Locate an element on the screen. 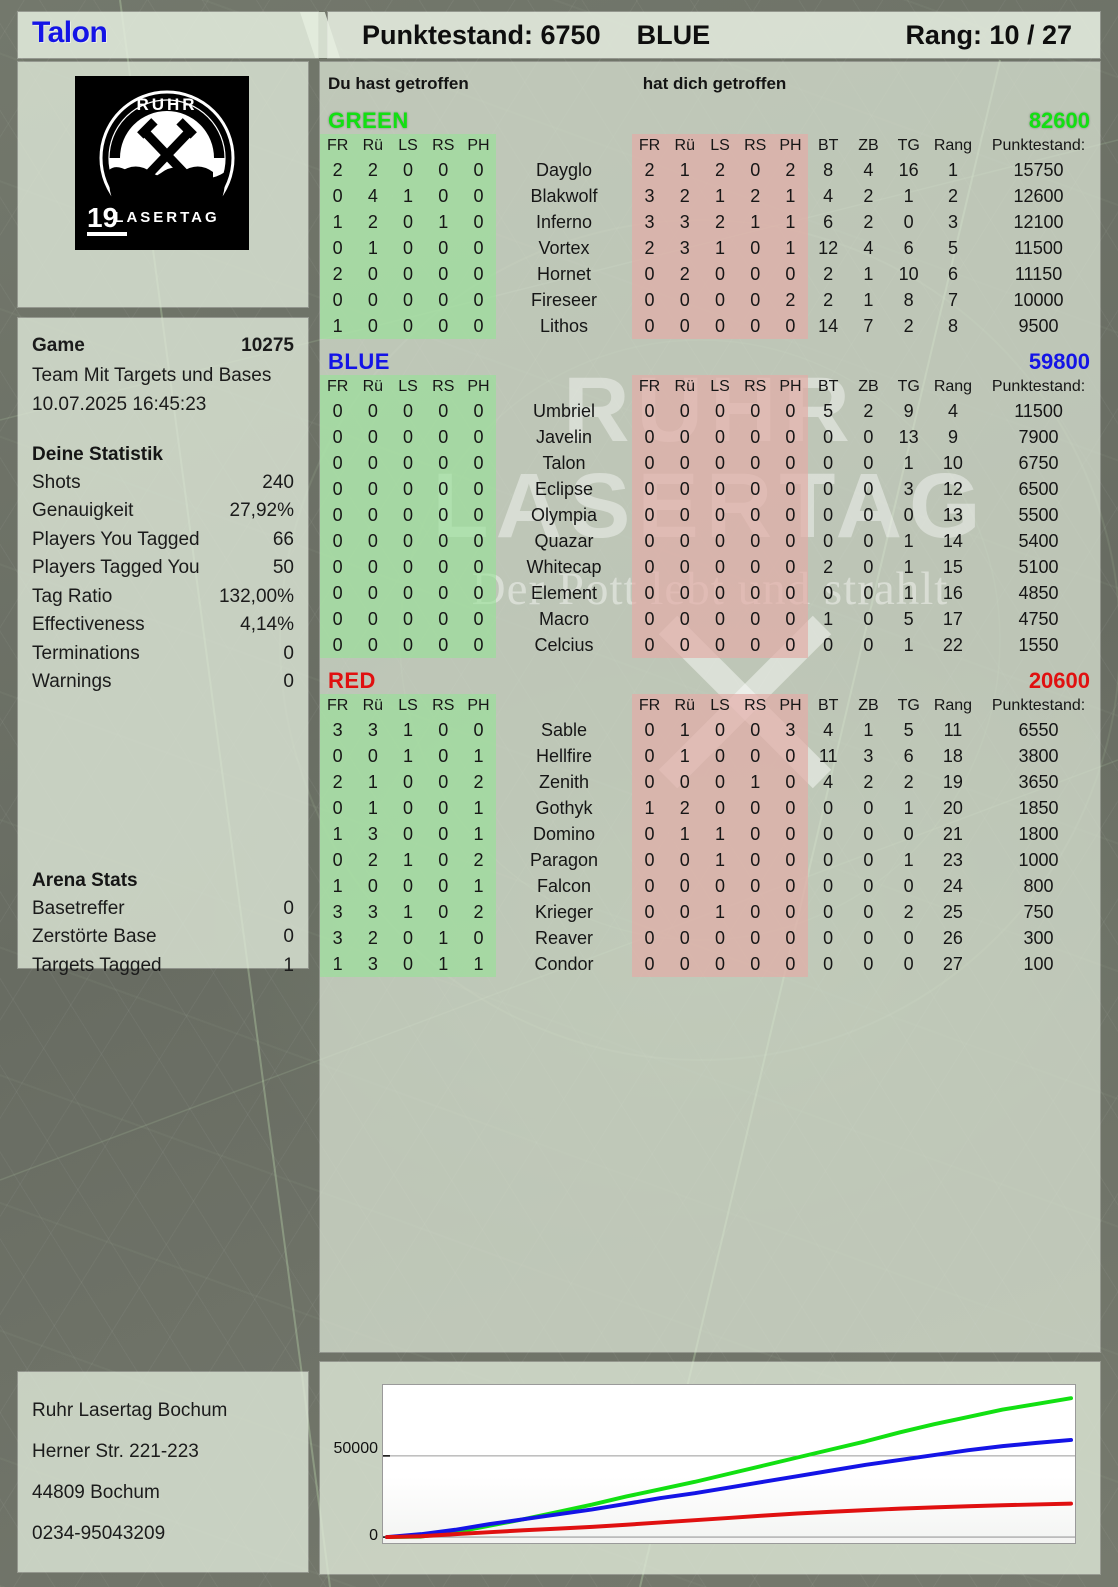  table-row: 0 0 0 0 0 Javelin 0 0 0 0 0 0 0 13 9 7900 is located at coordinates (710, 437).